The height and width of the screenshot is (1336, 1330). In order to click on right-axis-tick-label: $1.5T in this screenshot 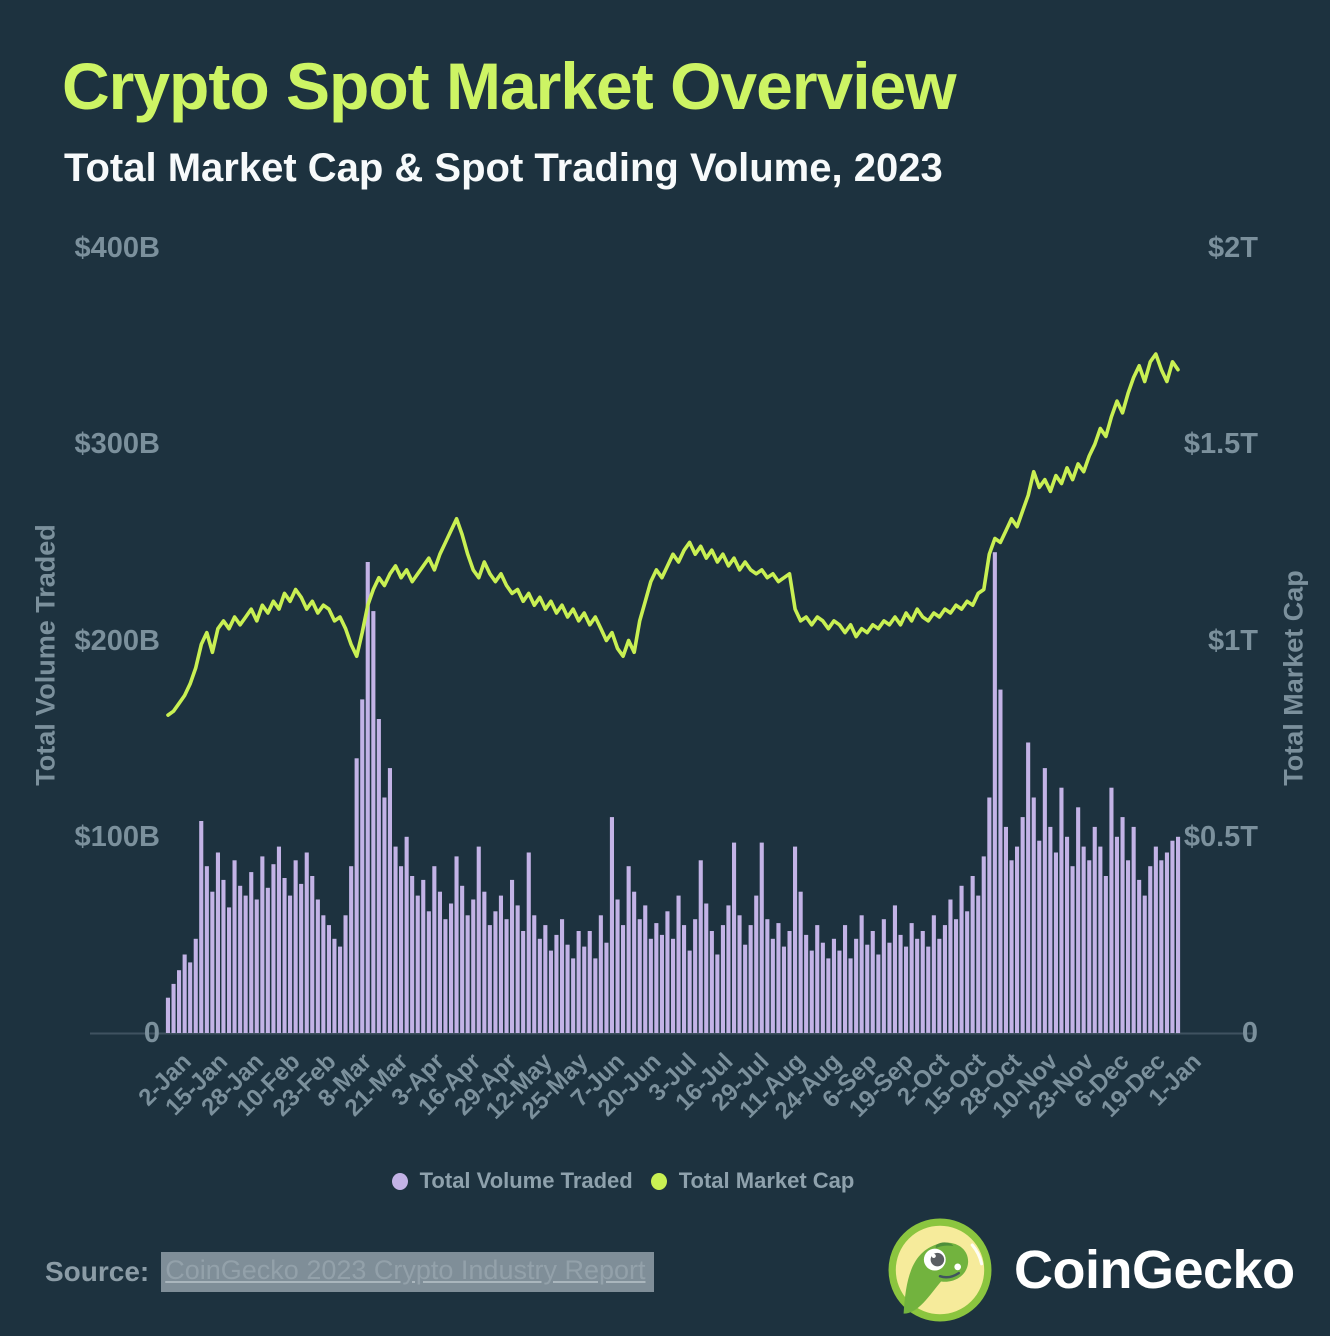, I will do `click(1220, 444)`.